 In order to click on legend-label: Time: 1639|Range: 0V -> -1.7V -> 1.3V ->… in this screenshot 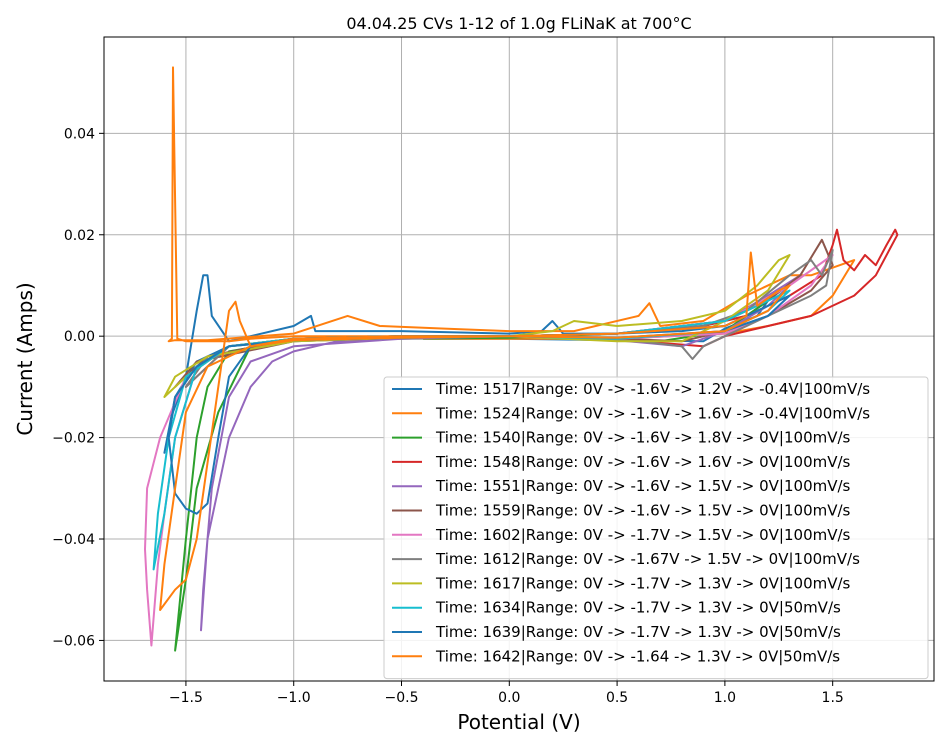, I will do `click(638, 632)`.